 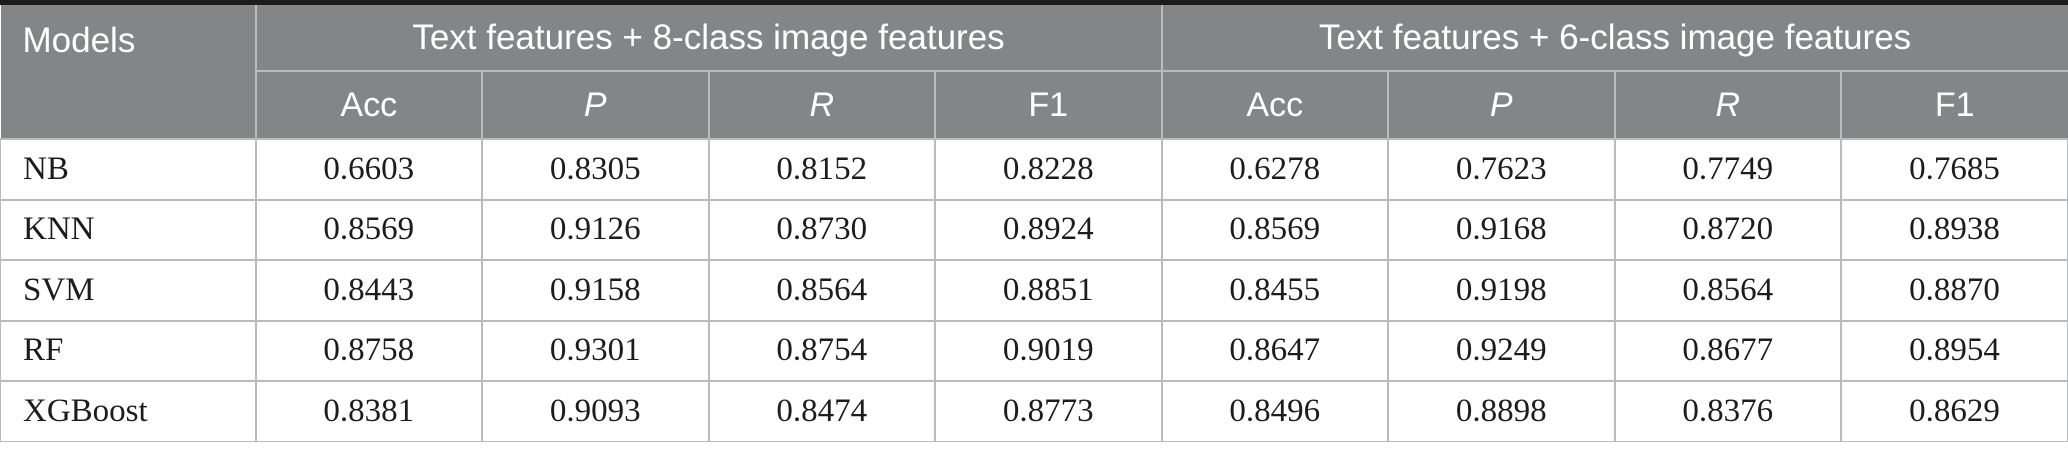 I want to click on value-cell: 0.9093, so click(x=595, y=411).